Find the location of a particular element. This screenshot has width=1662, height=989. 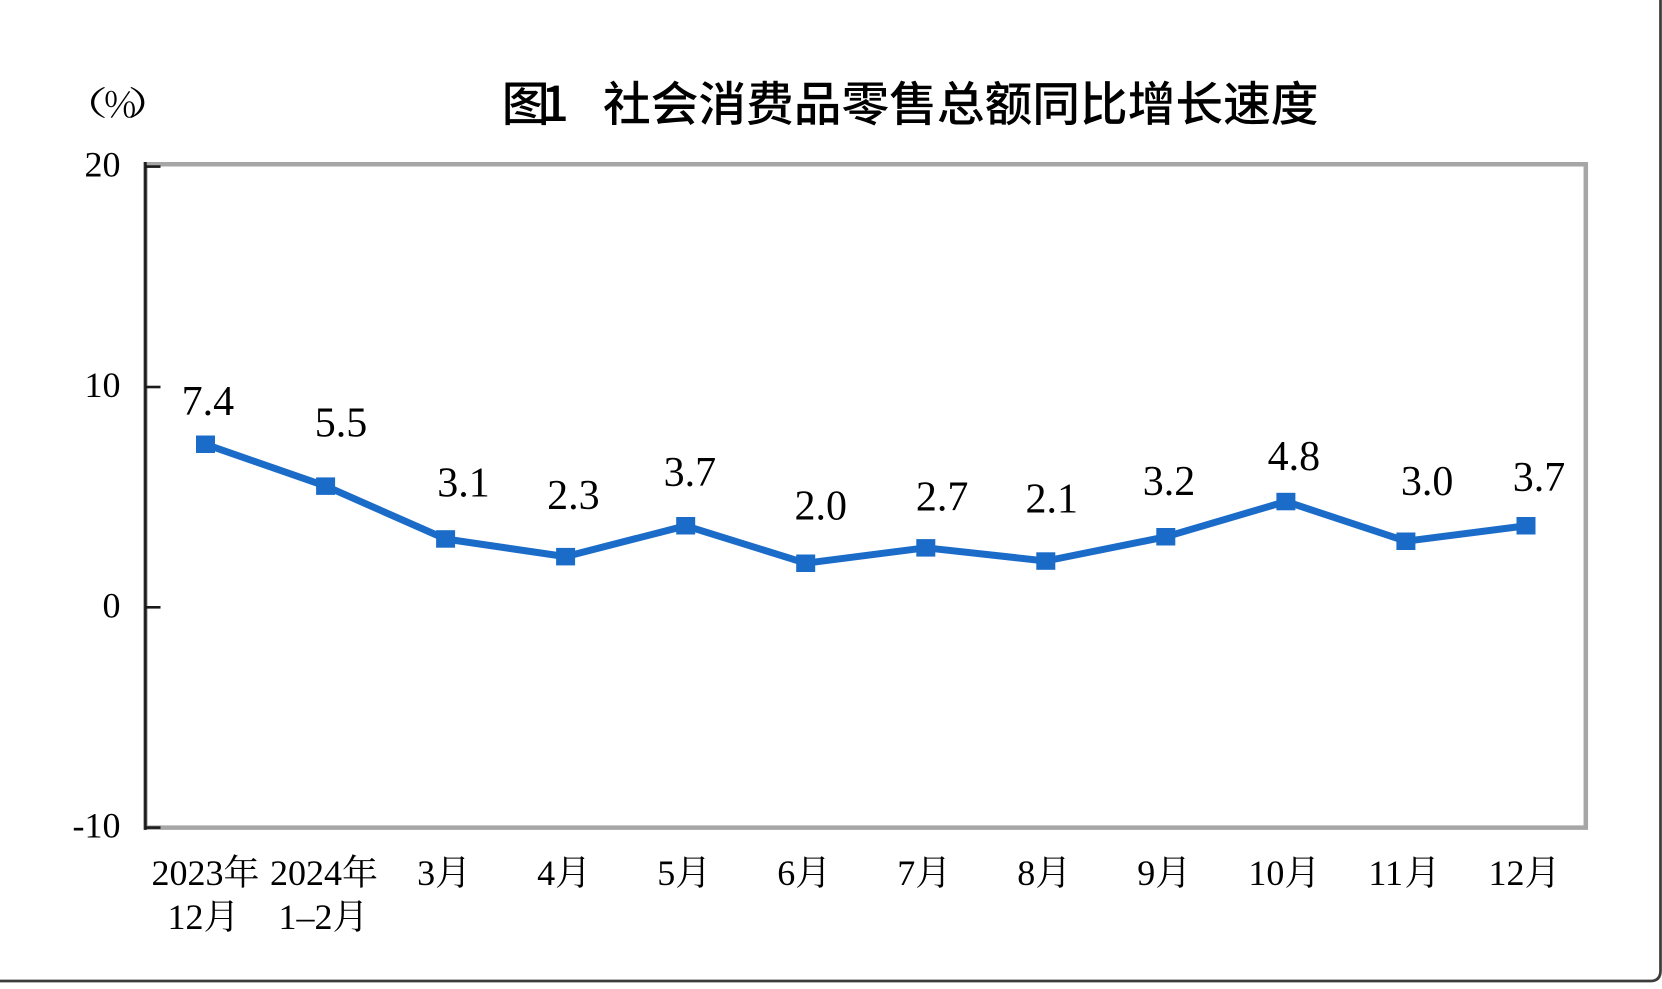

svg-text: 0 is located at coordinates (112, 605).